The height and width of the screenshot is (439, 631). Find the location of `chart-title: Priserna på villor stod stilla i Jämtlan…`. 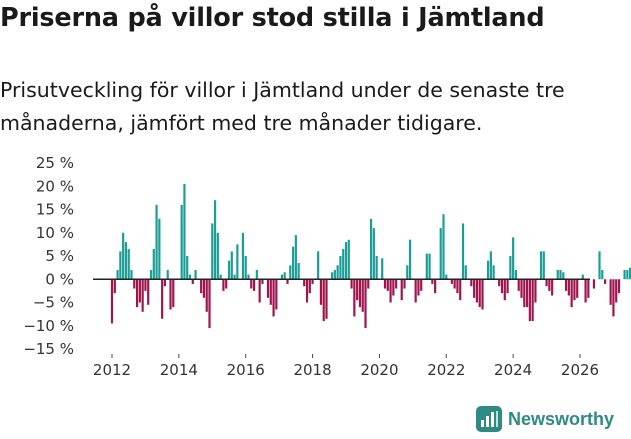

chart-title: Priserna på villor stod stilla i Jämtlan… is located at coordinates (272, 18).